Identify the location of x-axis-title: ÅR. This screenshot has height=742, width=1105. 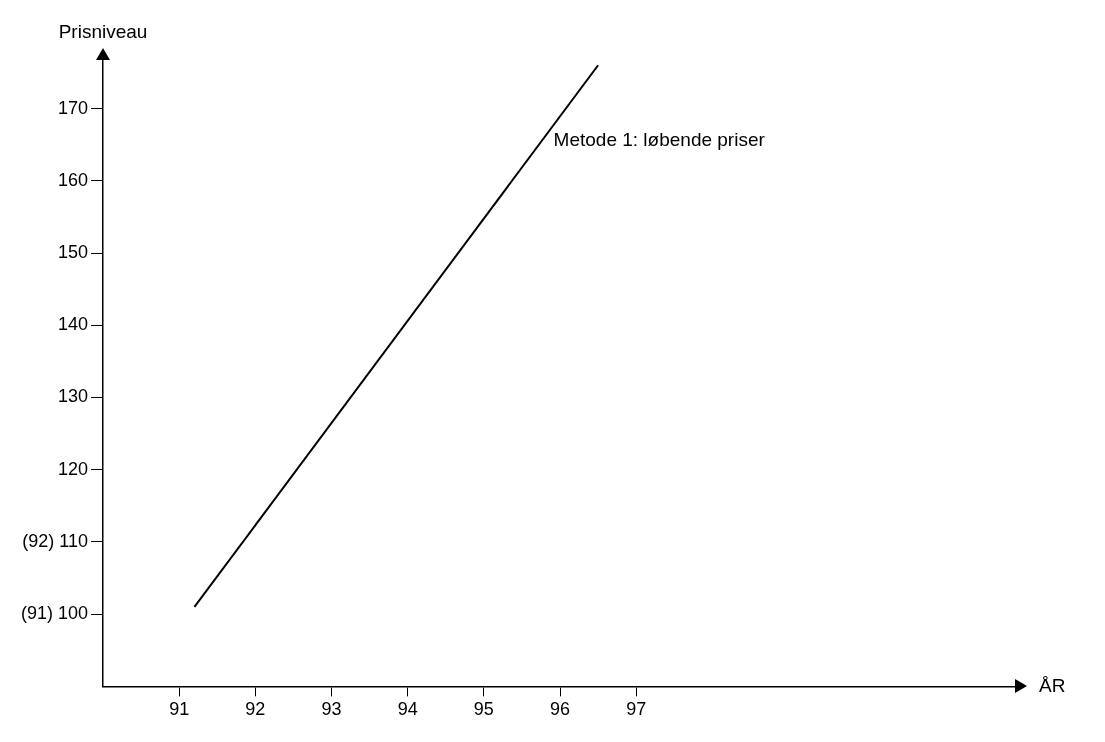
(1052, 685).